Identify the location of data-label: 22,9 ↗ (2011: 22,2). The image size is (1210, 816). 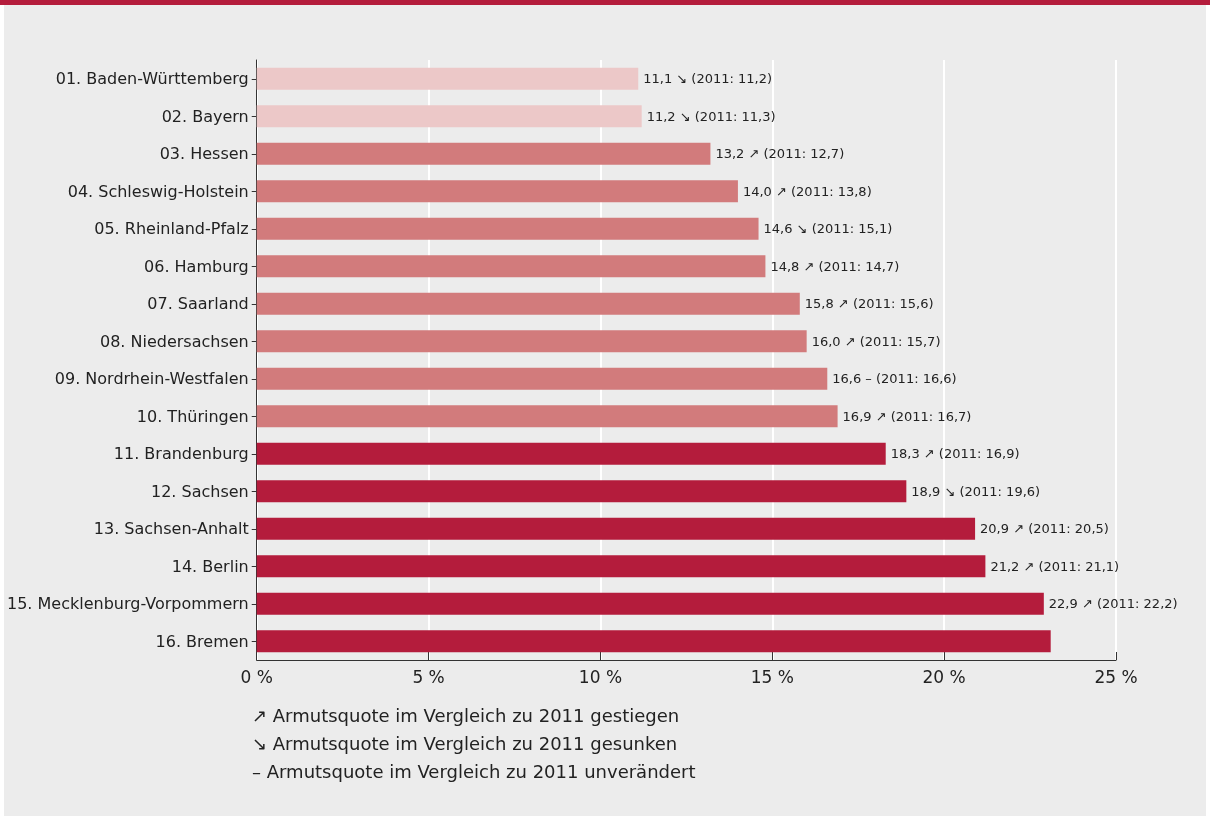
(1113, 604).